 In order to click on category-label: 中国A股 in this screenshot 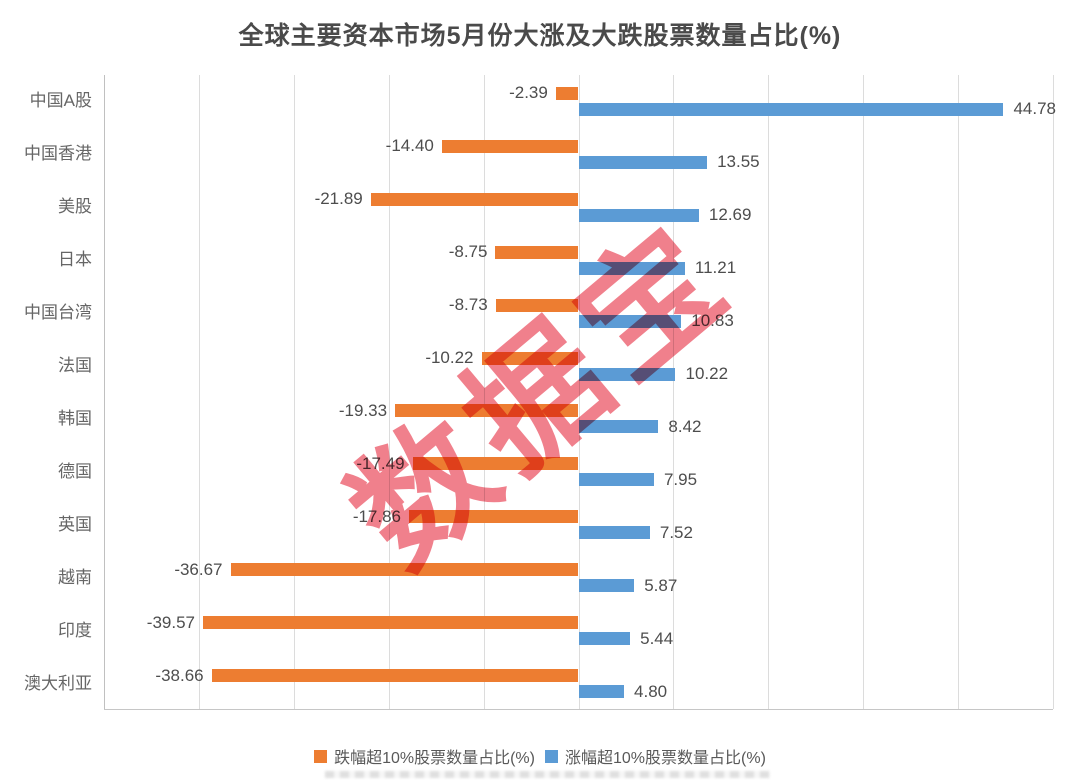, I will do `click(60, 101)`.